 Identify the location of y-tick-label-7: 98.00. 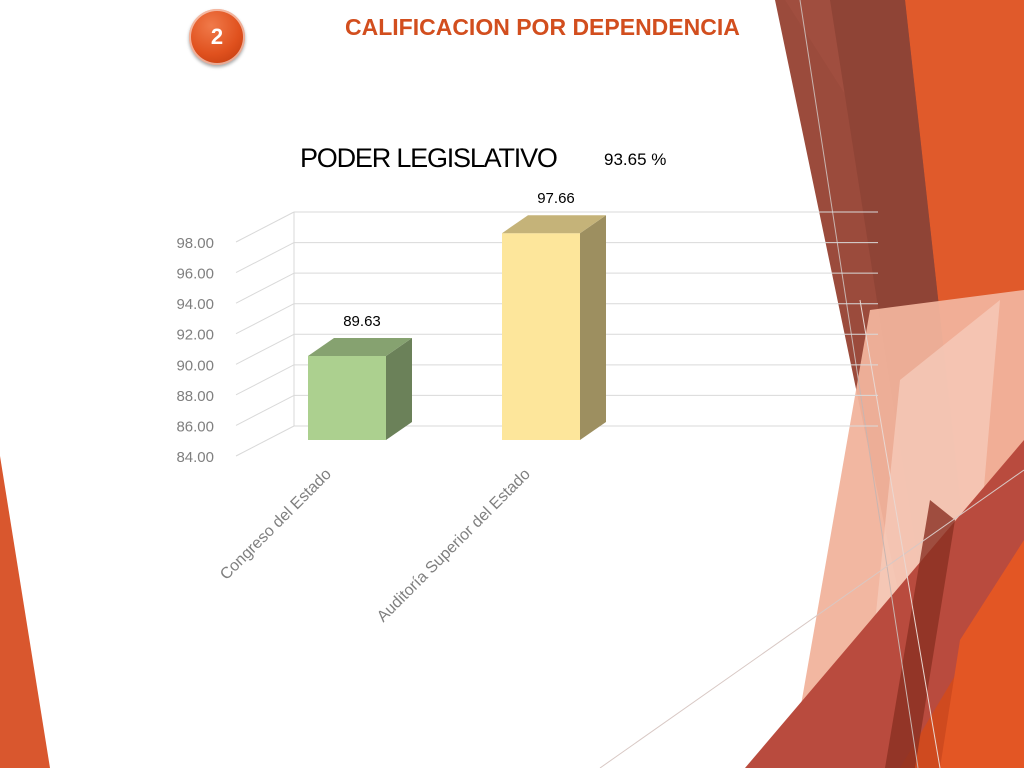
(195, 243).